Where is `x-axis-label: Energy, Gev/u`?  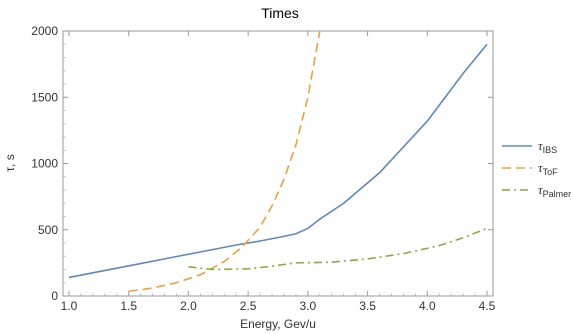 x-axis-label: Energy, Gev/u is located at coordinates (278, 324).